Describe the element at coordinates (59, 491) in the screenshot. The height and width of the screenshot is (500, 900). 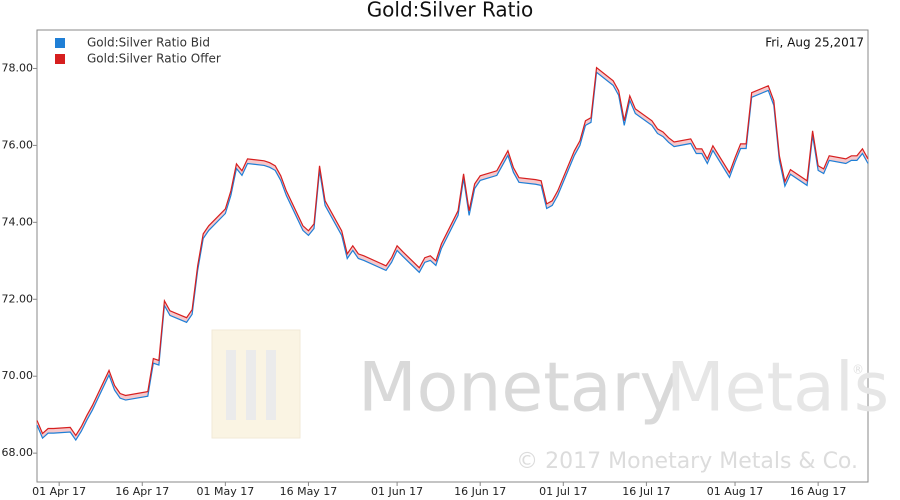
I see `x-tick-label: 01 Apr 17` at that location.